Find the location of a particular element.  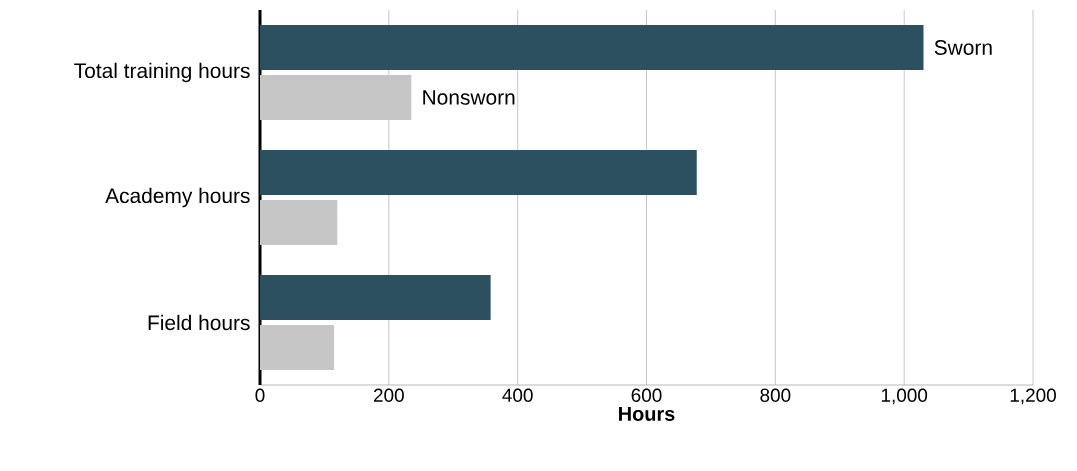

y-tick-label: Academy hours is located at coordinates (177, 197).